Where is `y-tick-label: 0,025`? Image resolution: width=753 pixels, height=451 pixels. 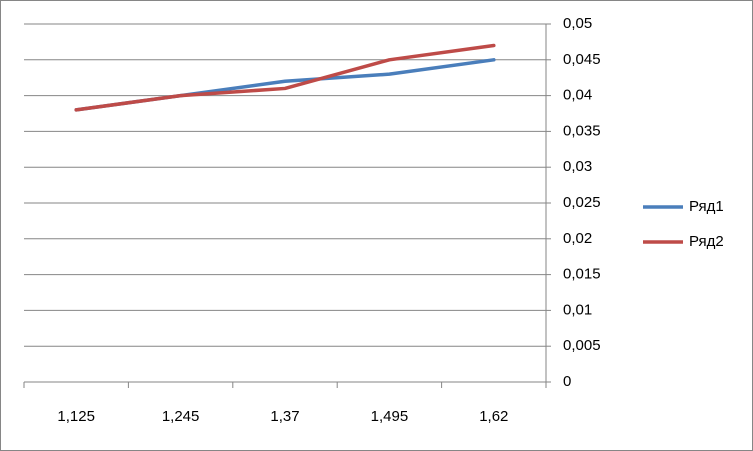
y-tick-label: 0,025 is located at coordinates (582, 202).